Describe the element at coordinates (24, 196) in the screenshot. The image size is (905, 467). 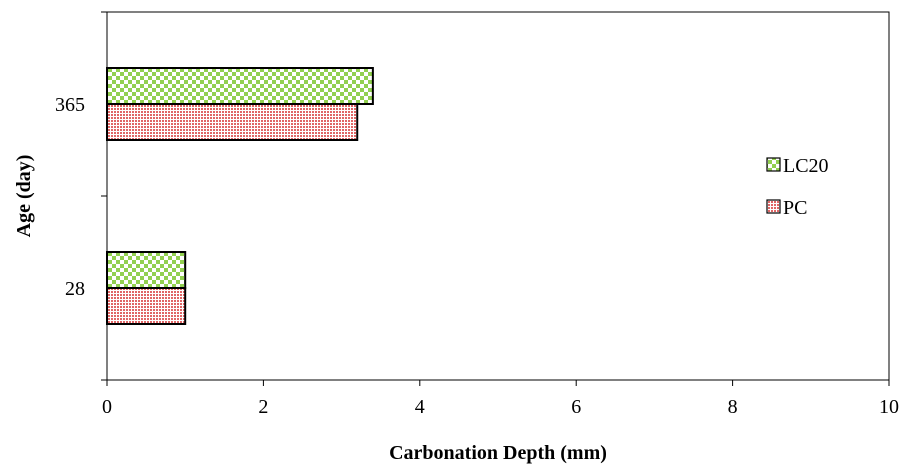
I see `y-axis-title: Age (day)` at that location.